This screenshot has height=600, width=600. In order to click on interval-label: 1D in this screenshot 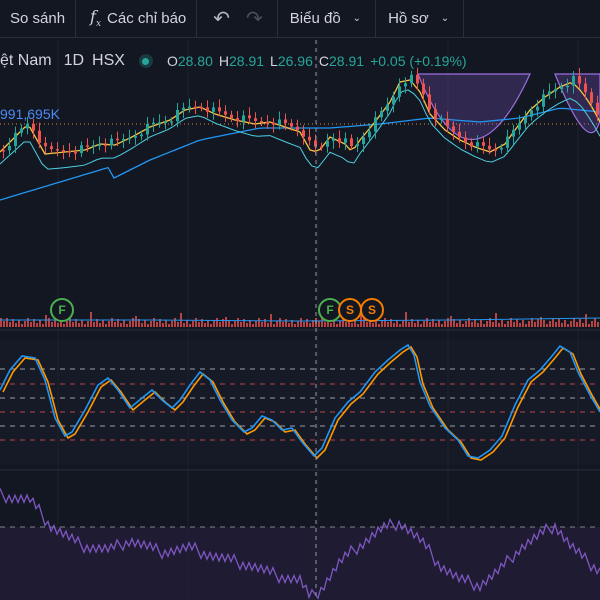, I will do `click(74, 60)`.